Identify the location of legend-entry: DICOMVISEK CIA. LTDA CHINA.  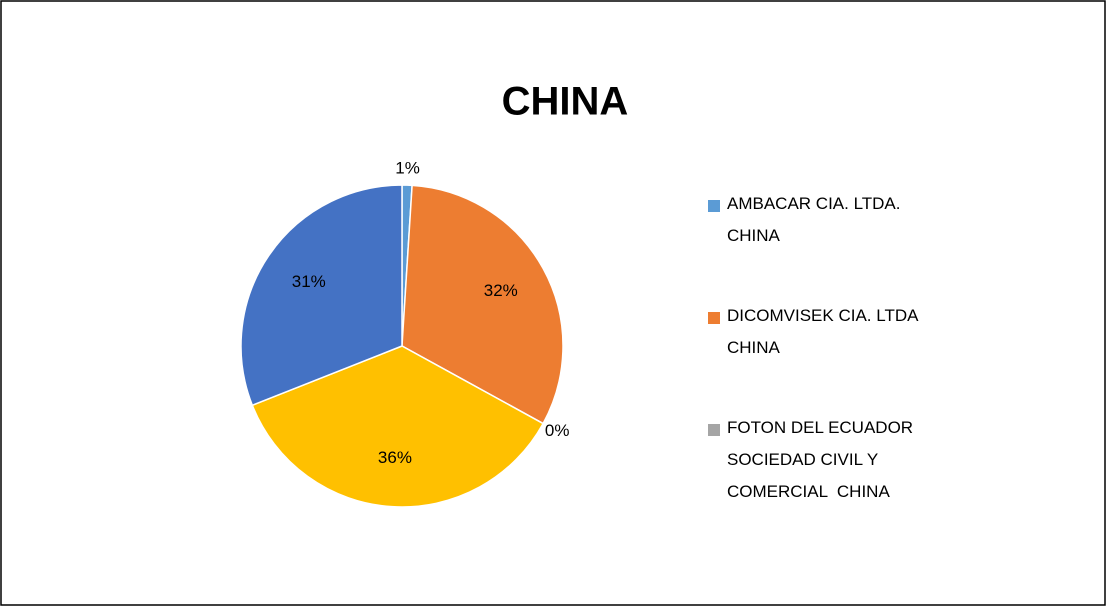
(825, 335).